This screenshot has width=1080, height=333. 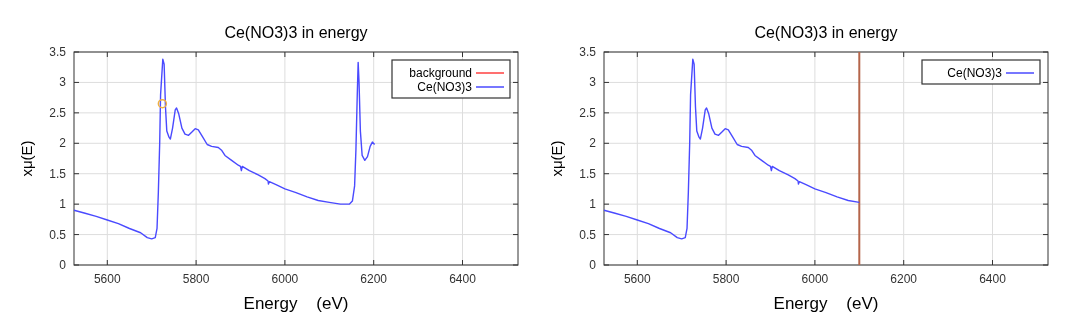 I want to click on legend-label: background, so click(x=440, y=73).